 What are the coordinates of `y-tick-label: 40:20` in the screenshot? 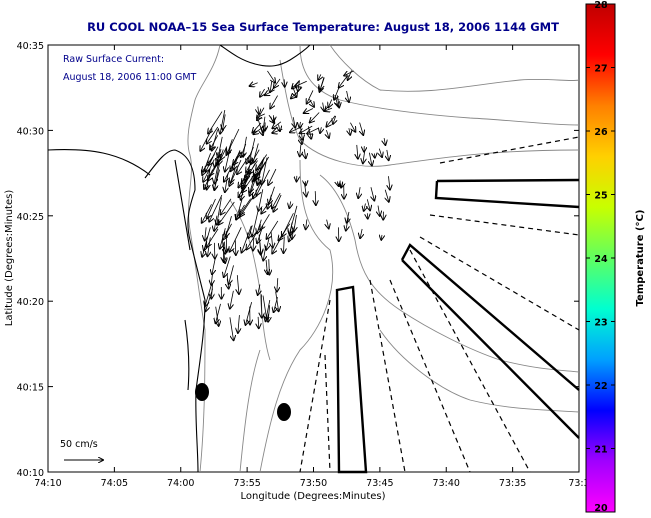 It's located at (30, 302).